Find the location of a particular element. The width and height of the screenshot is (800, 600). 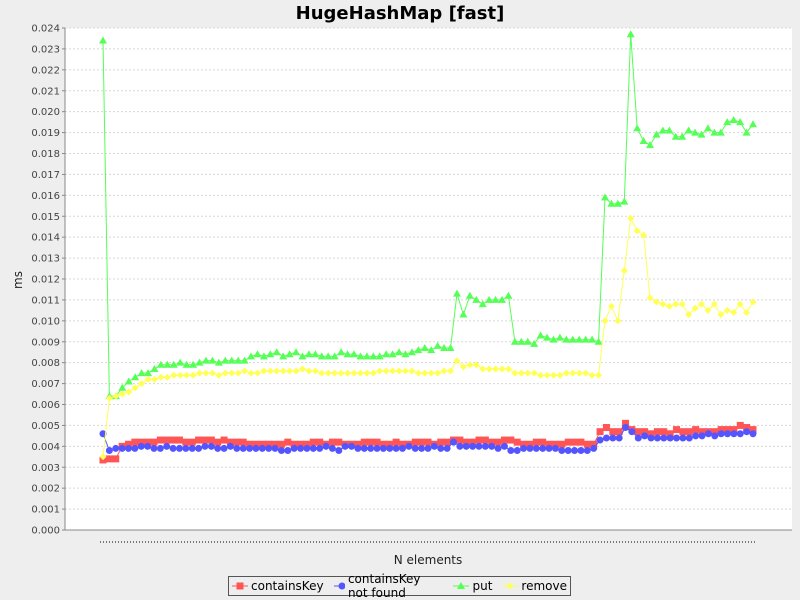

y-tick-label: 0.020 is located at coordinates (45, 112).